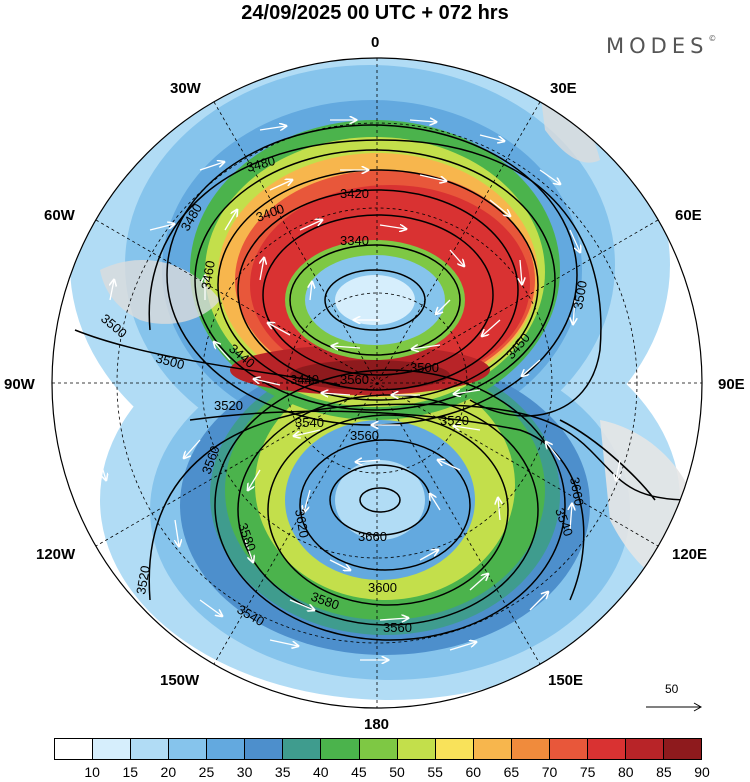 Image resolution: width=750 pixels, height=782 pixels. What do you see at coordinates (563, 88) in the screenshot?
I see `lon-label-30e: 30E` at bounding box center [563, 88].